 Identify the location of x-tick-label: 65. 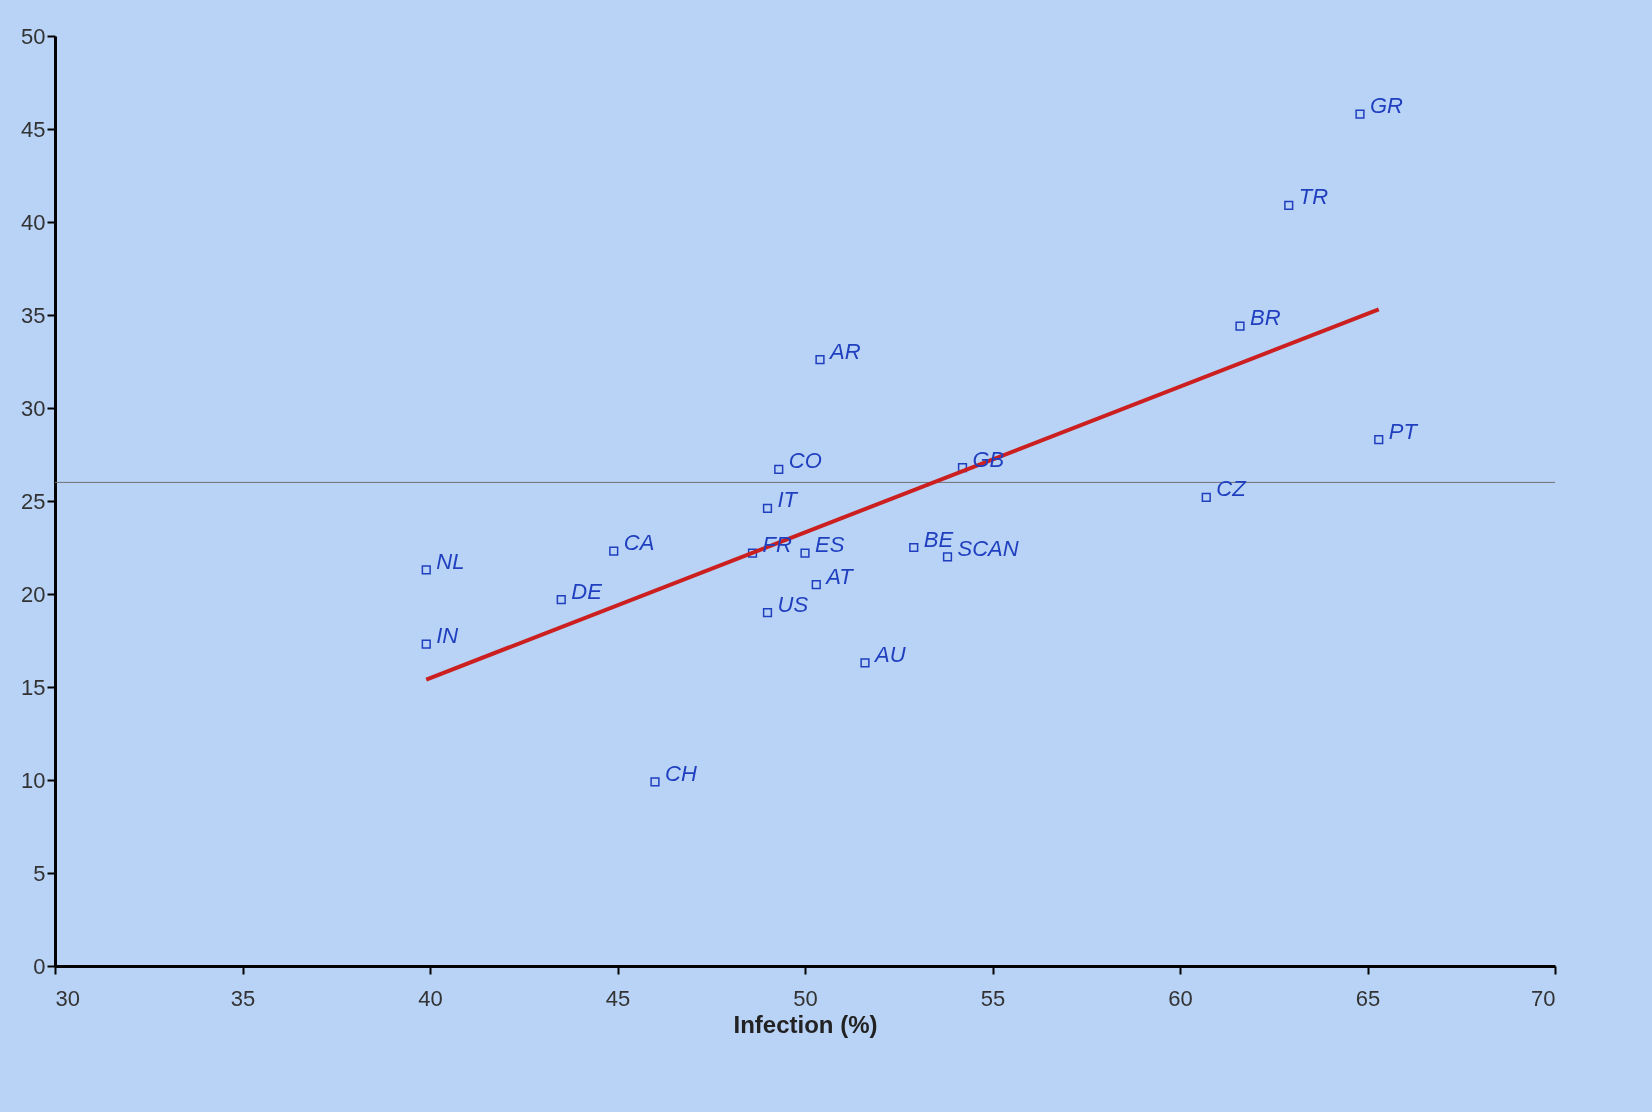
(1368, 998).